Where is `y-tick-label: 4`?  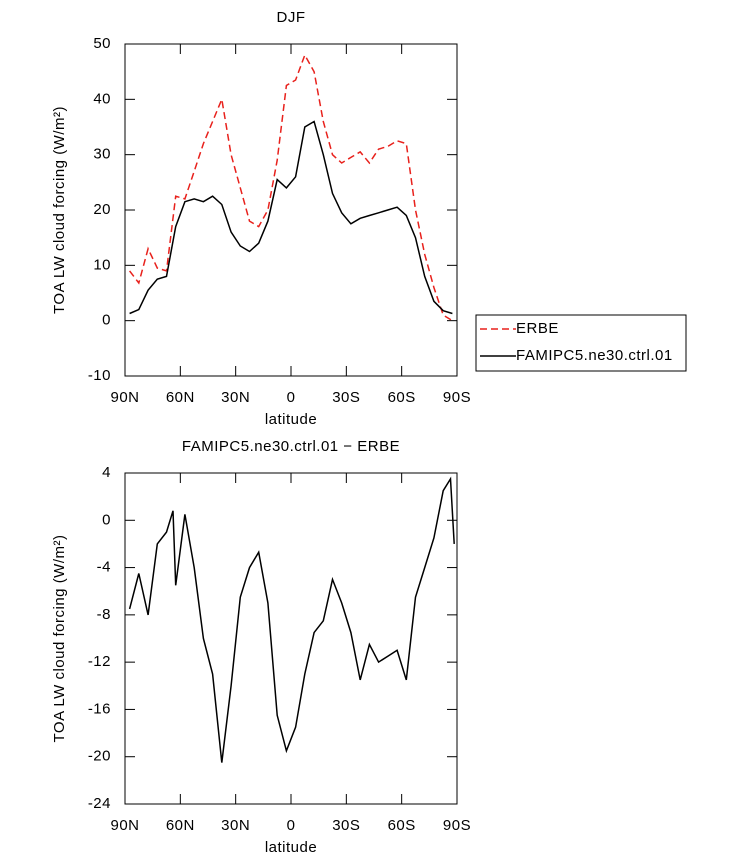 y-tick-label: 4 is located at coordinates (106, 472).